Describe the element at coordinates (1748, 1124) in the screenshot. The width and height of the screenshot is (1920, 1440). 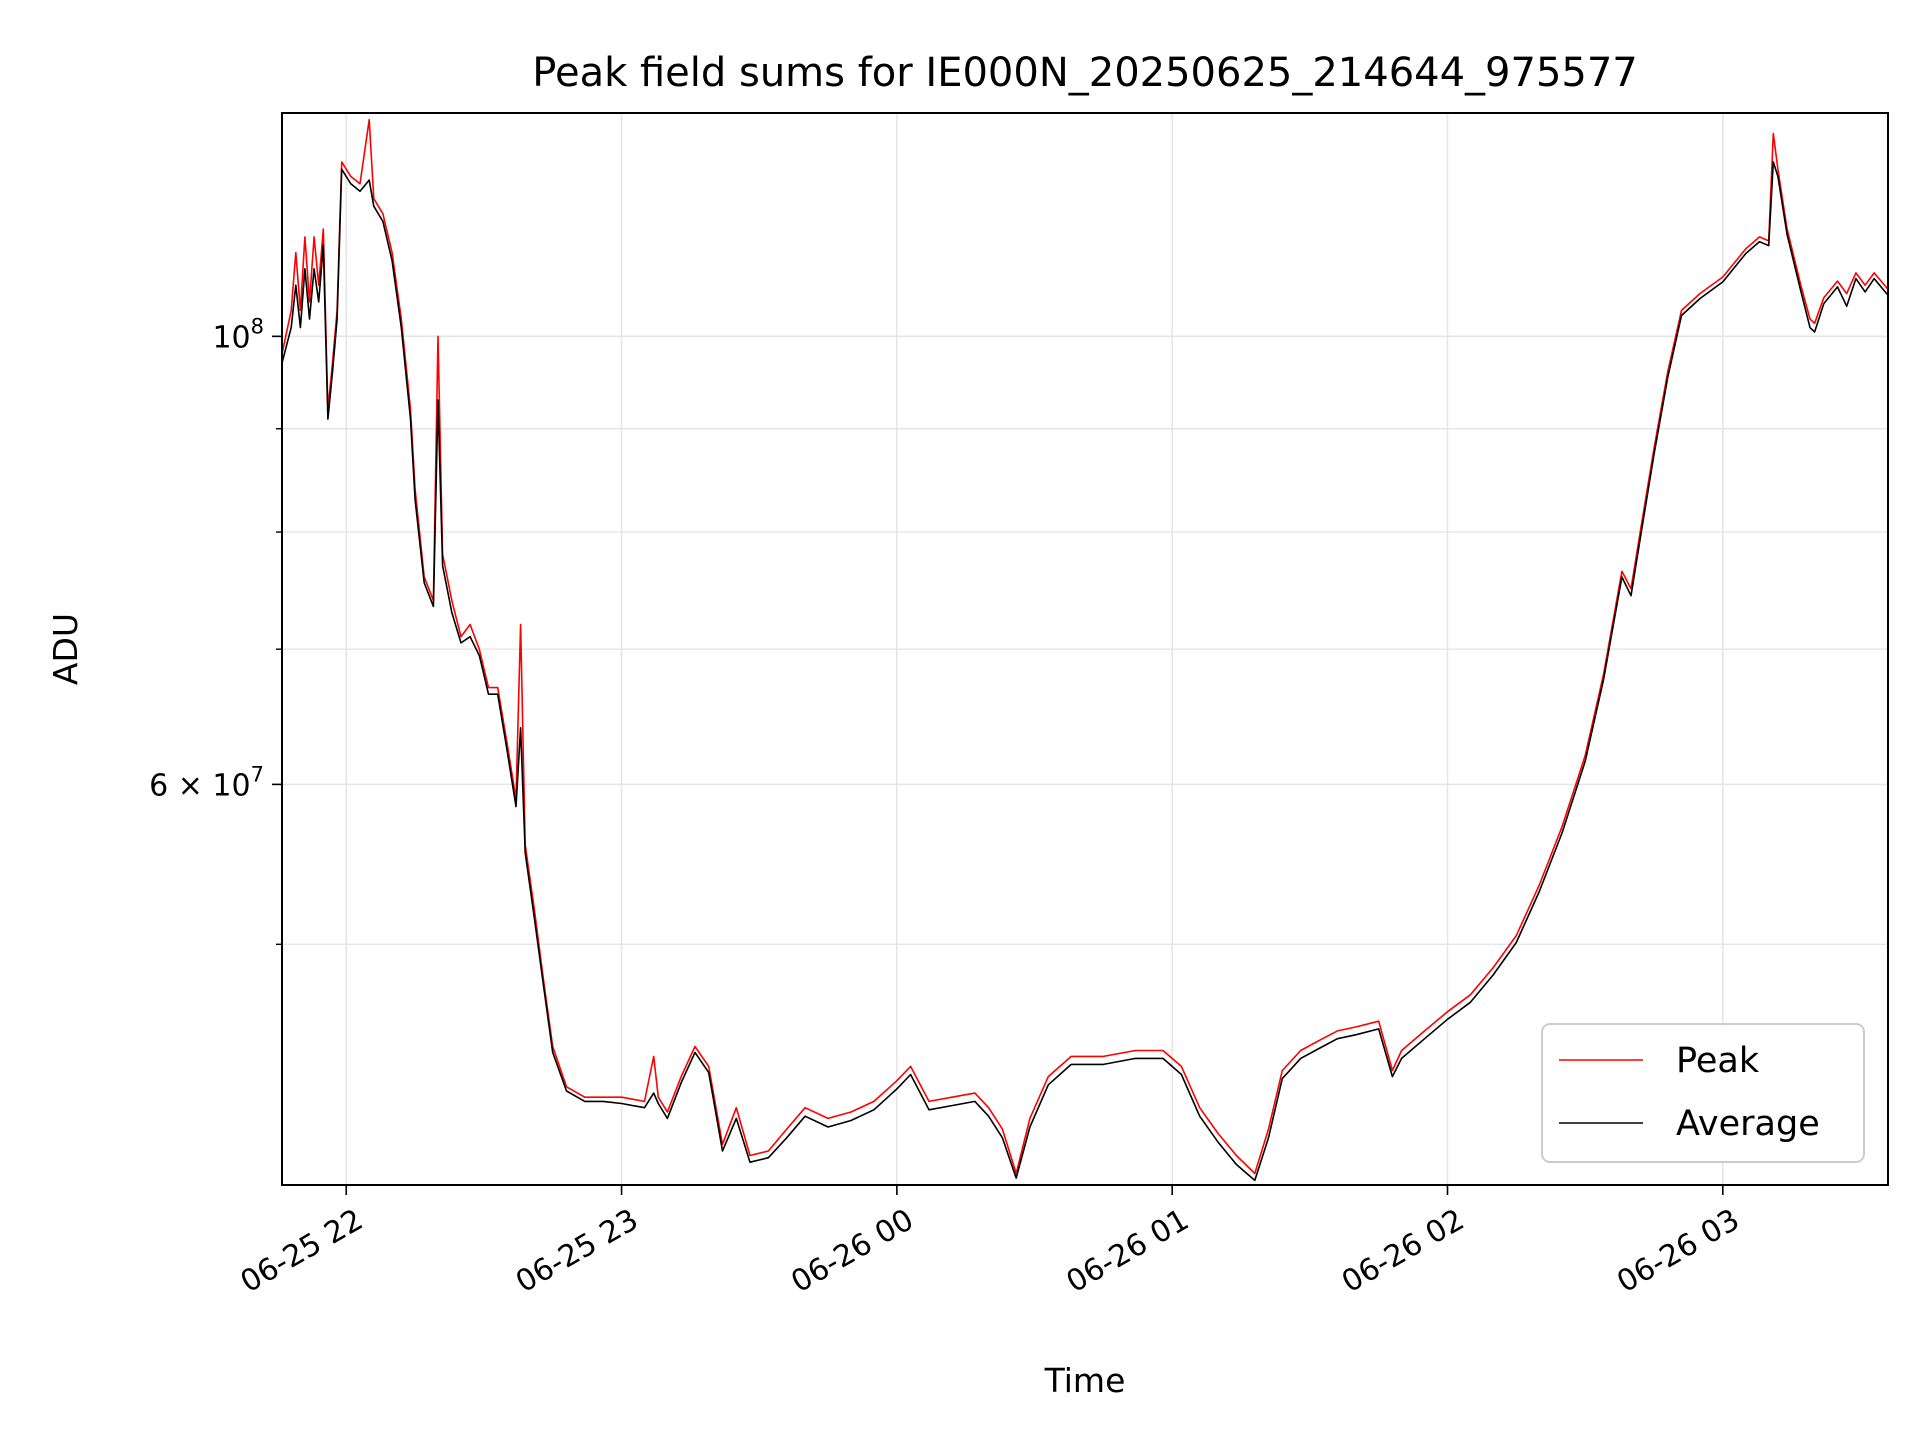
I see `legend-label-average: Average` at that location.